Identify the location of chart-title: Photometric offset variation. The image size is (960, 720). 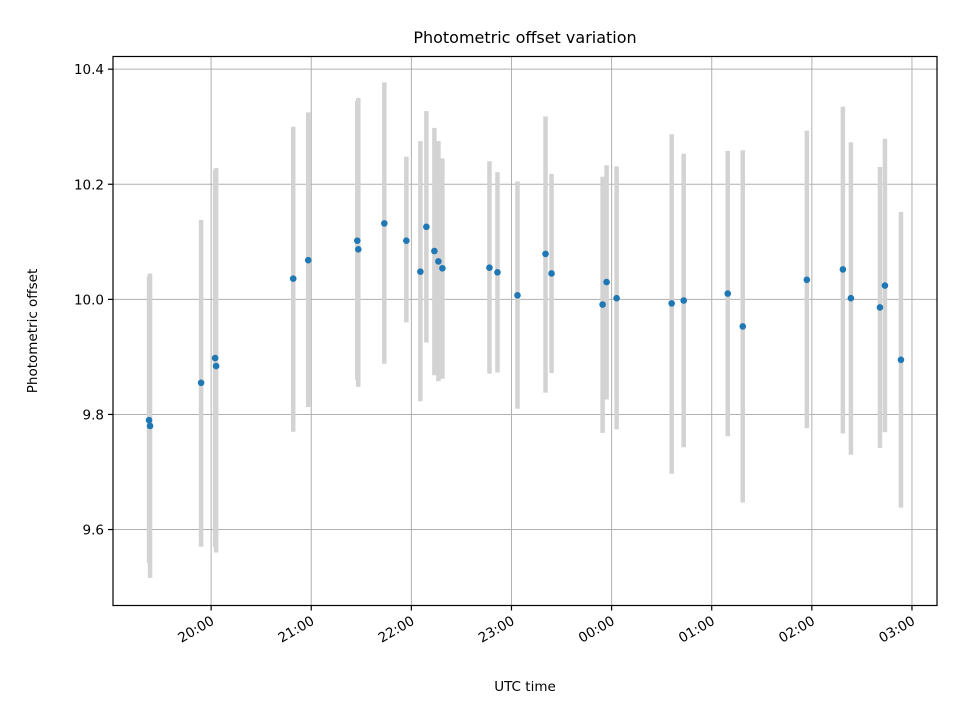
(524, 37).